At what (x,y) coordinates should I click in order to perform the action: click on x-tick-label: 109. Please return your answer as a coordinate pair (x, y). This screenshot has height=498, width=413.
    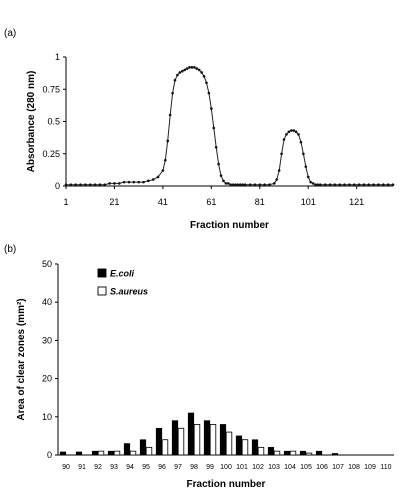
    Looking at the image, I should click on (370, 467).